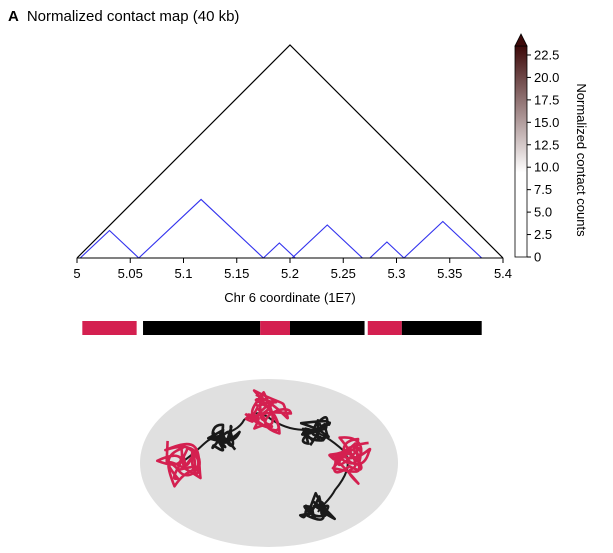 The image size is (613, 553). I want to click on chromatin-nucleus-illustration, so click(269, 463).